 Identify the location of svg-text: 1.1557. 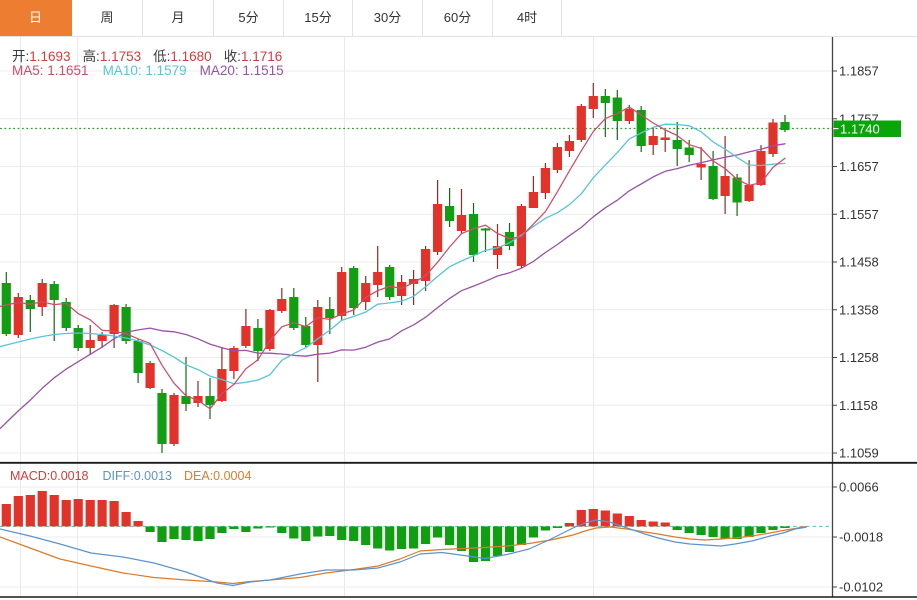
(859, 214).